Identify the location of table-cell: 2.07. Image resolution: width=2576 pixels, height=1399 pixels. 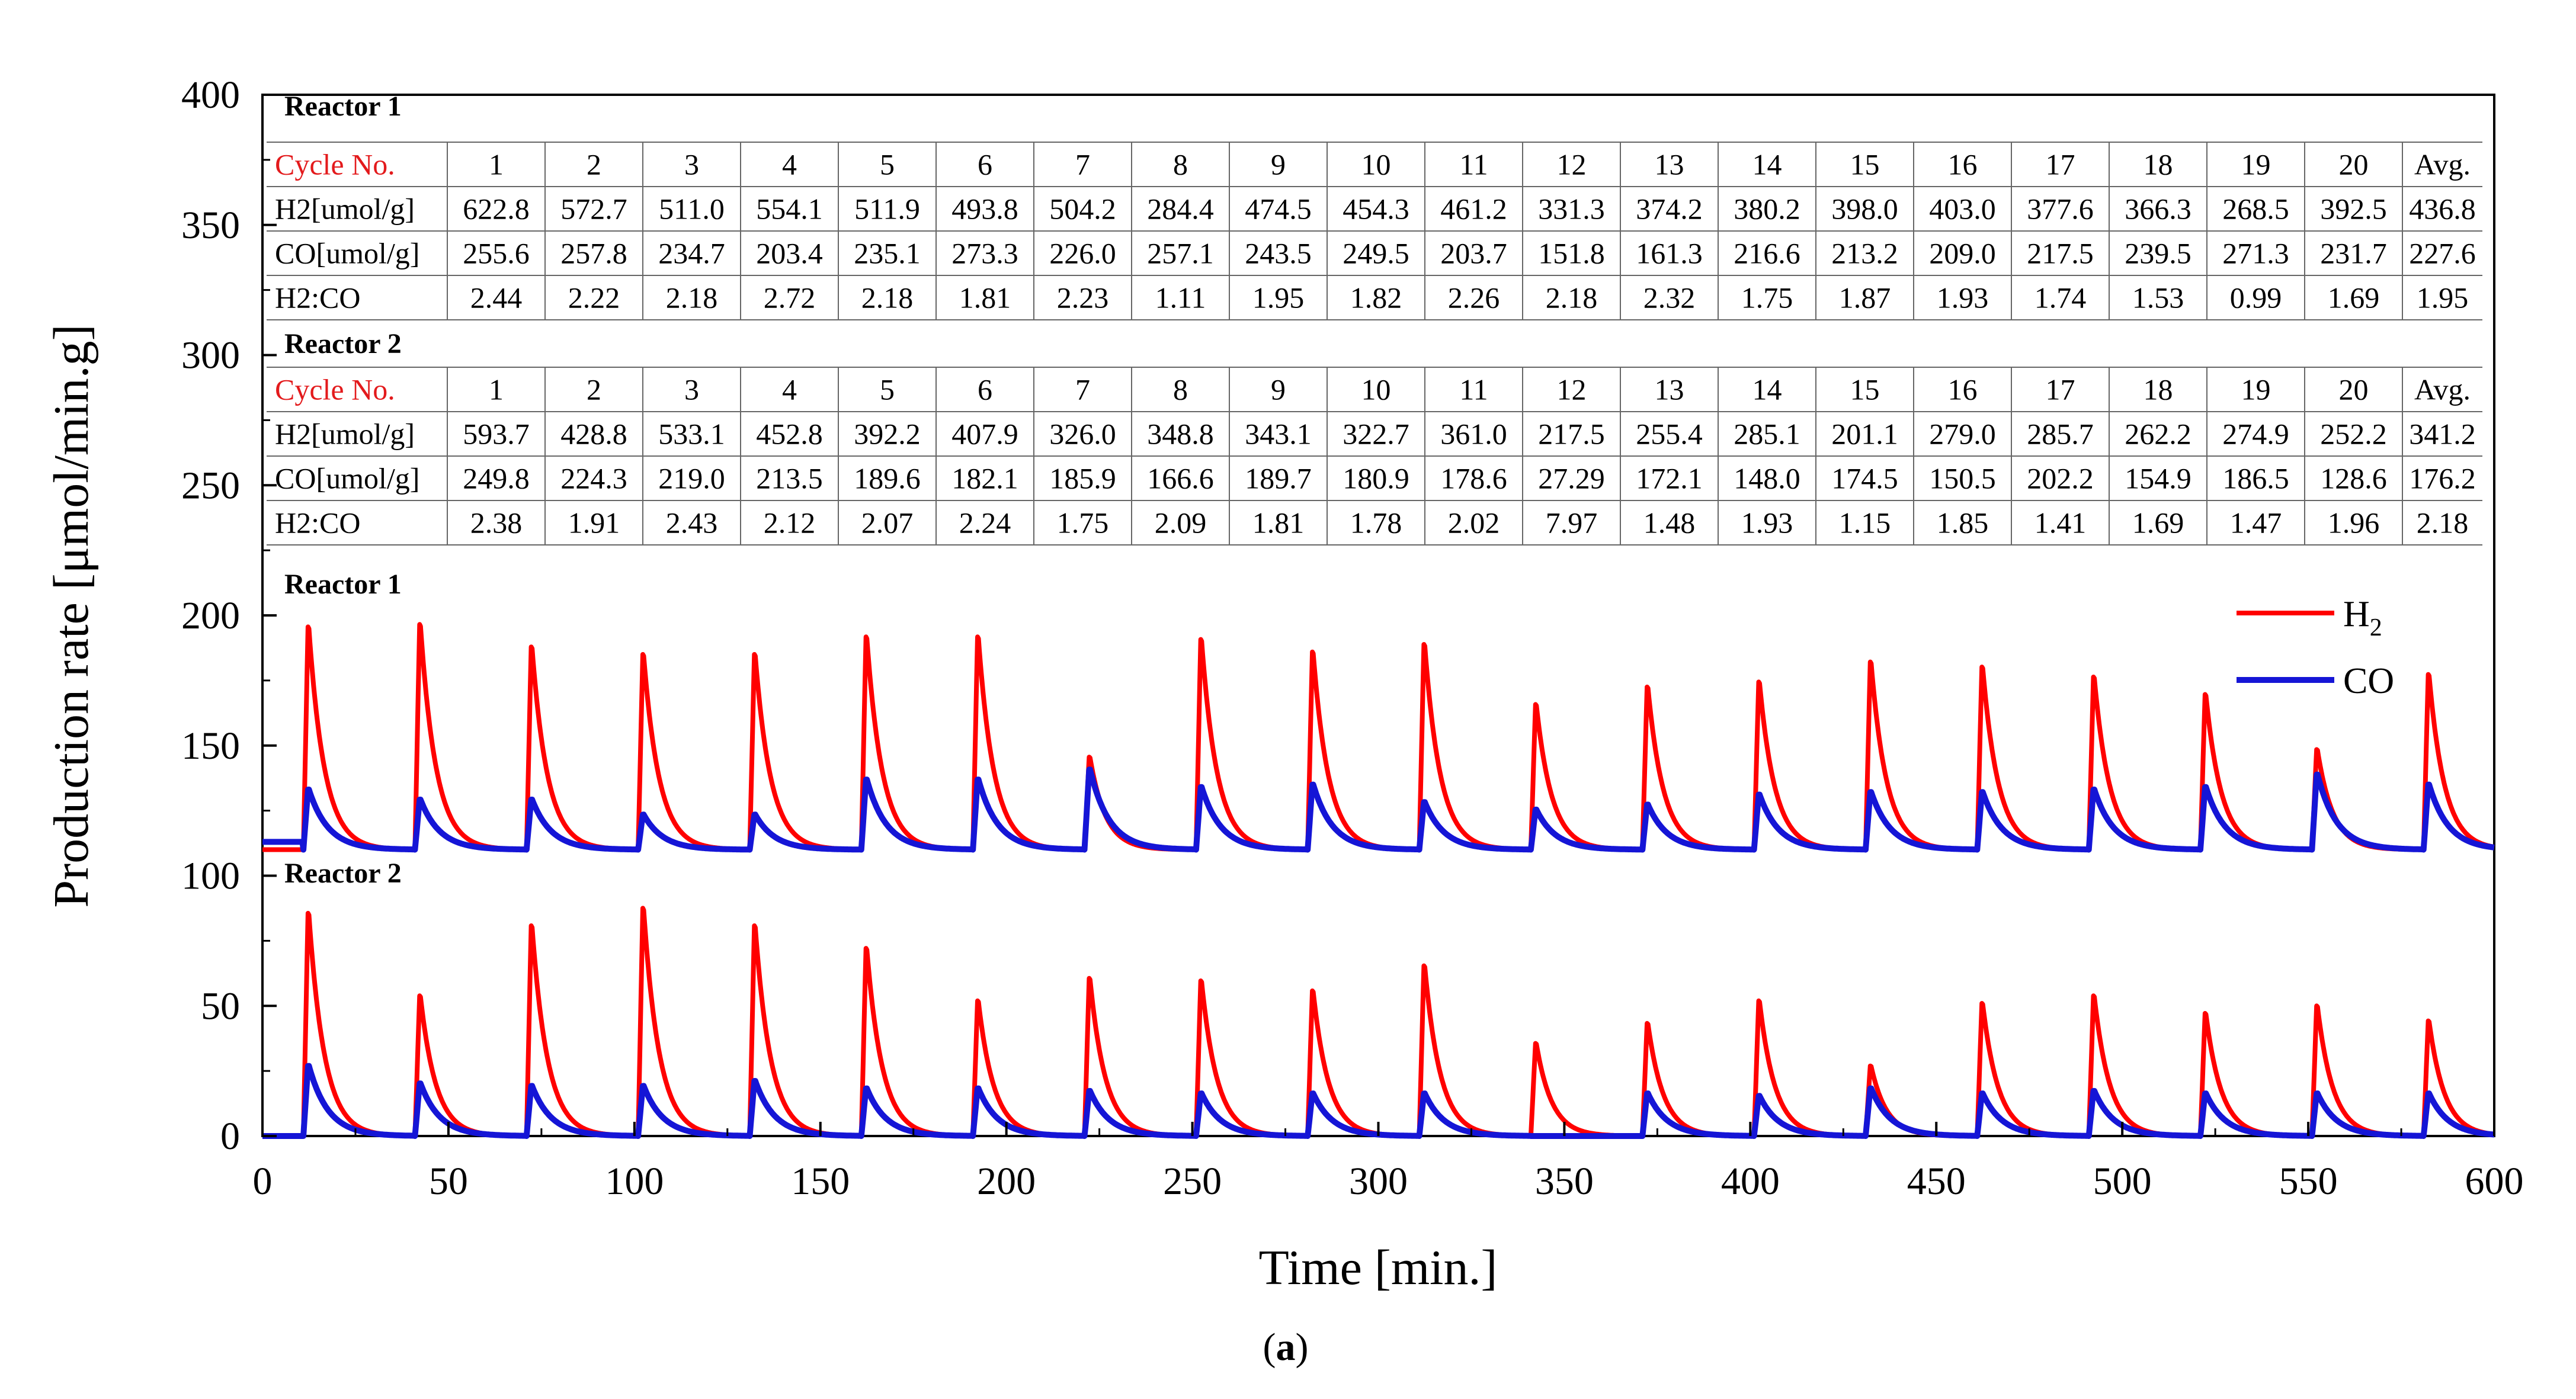
(888, 523).